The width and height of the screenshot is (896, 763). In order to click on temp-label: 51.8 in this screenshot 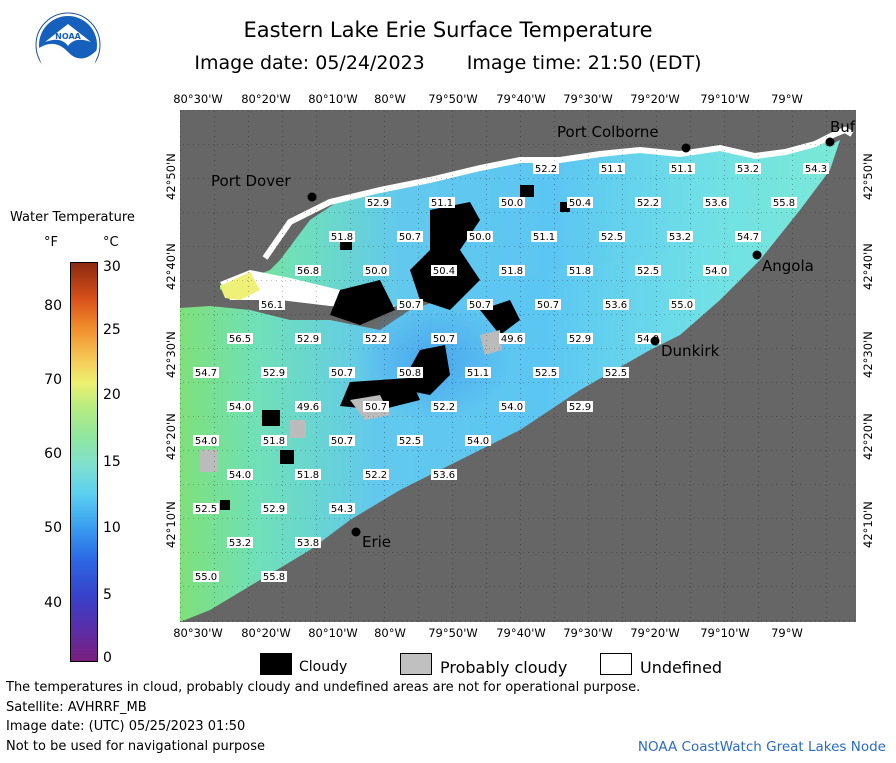, I will do `click(580, 271)`.